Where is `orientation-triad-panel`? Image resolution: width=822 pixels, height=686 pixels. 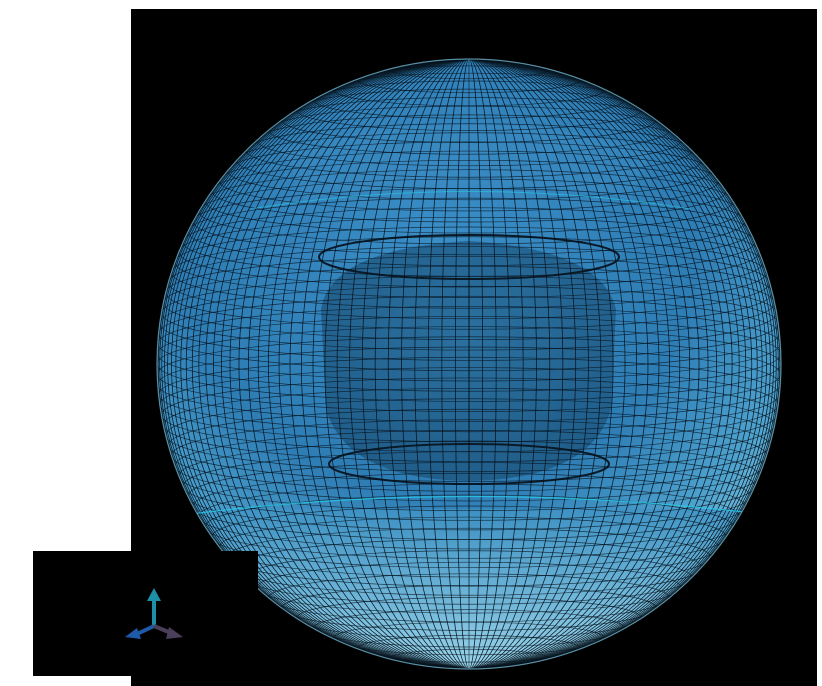
orientation-triad-panel is located at coordinates (145, 613).